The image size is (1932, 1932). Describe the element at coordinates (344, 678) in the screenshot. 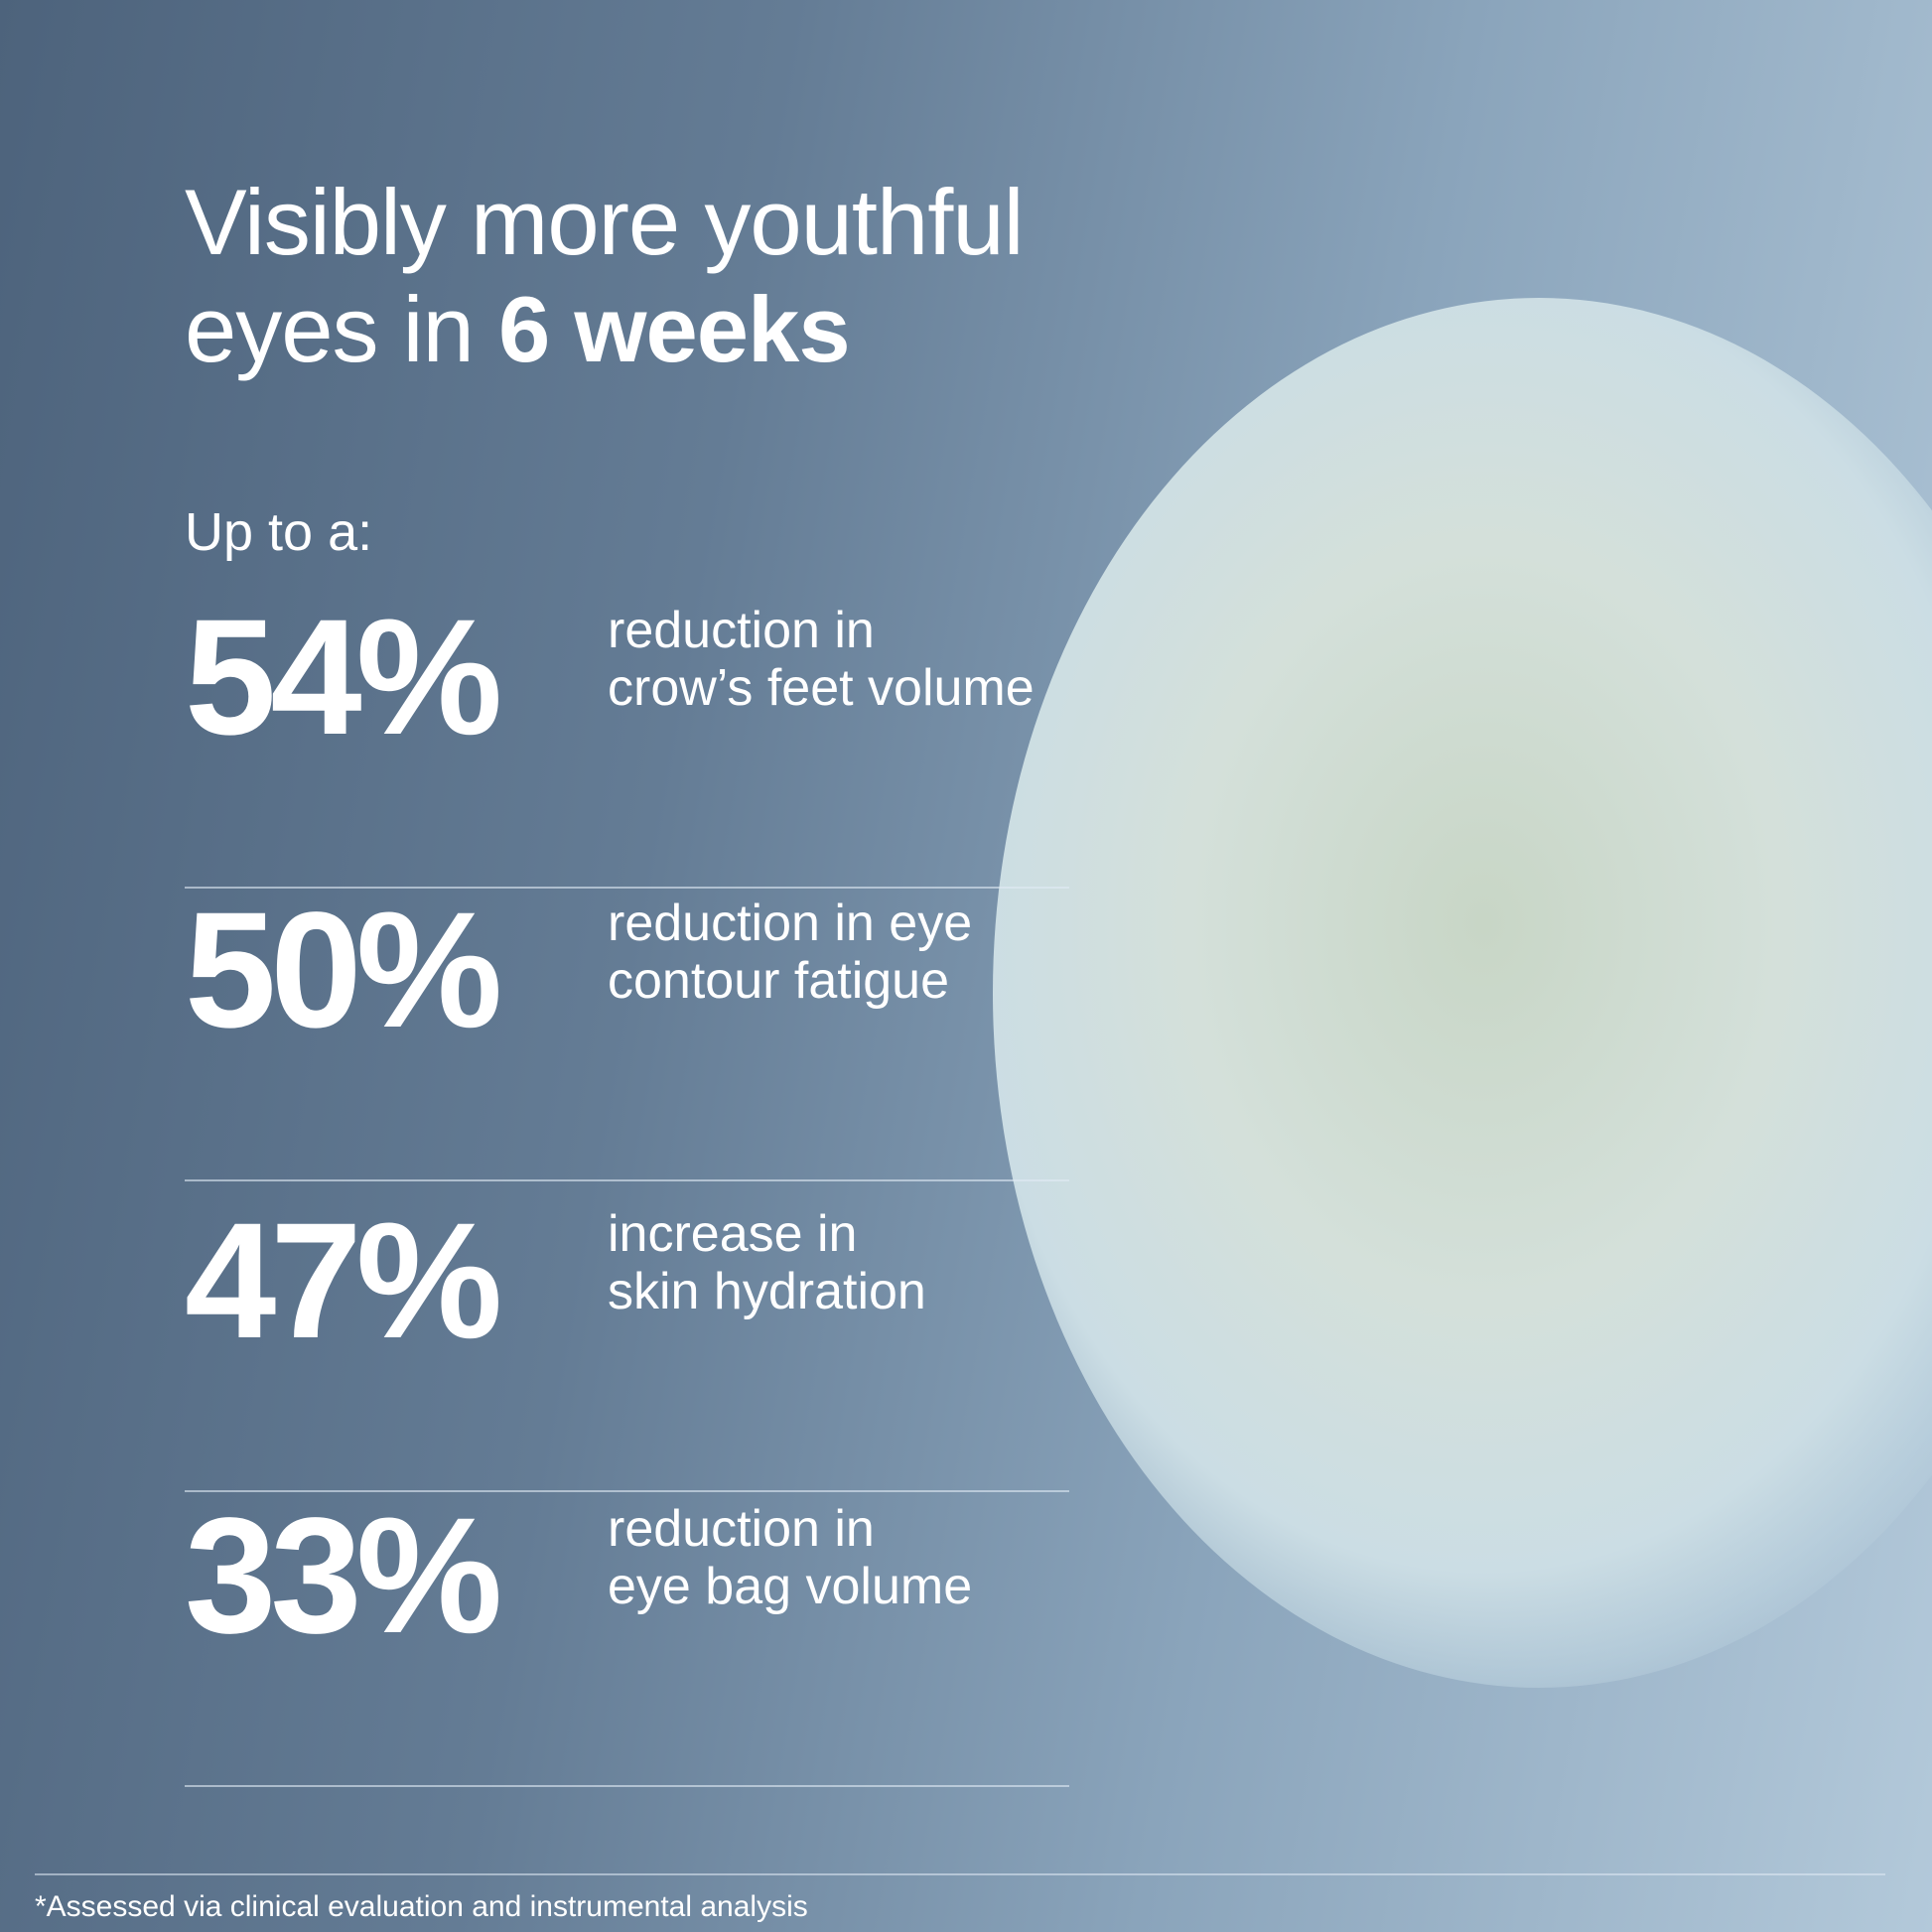

I see `stat-value: 54%` at that location.